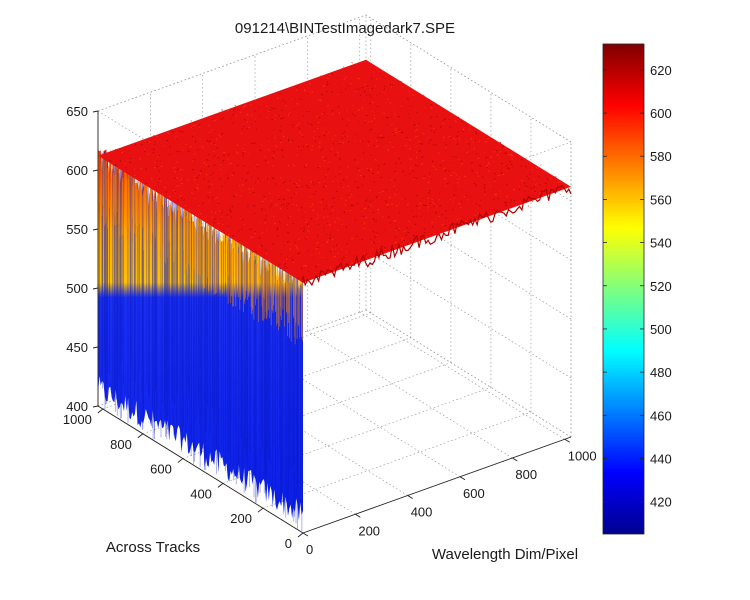  Describe the element at coordinates (661, 113) in the screenshot. I see `colorbar-tick-label: 600` at that location.